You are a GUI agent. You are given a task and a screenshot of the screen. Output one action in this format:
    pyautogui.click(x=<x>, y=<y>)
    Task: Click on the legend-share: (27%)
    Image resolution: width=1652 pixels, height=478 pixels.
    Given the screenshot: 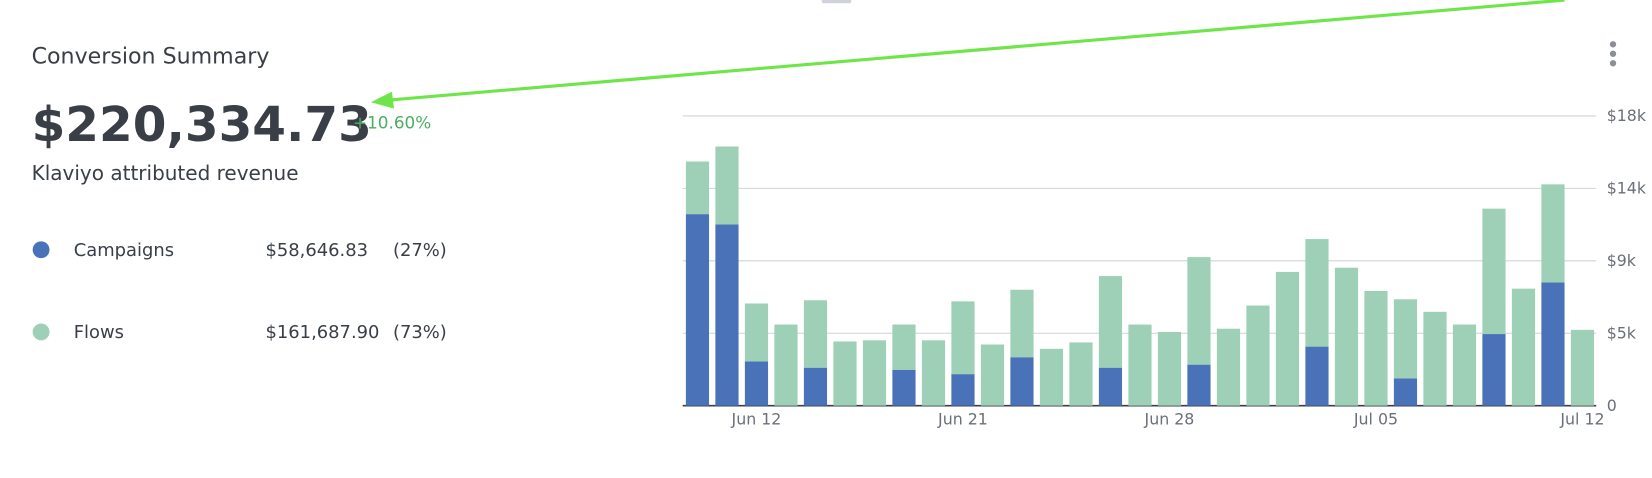 What is the action you would take?
    pyautogui.click(x=420, y=250)
    